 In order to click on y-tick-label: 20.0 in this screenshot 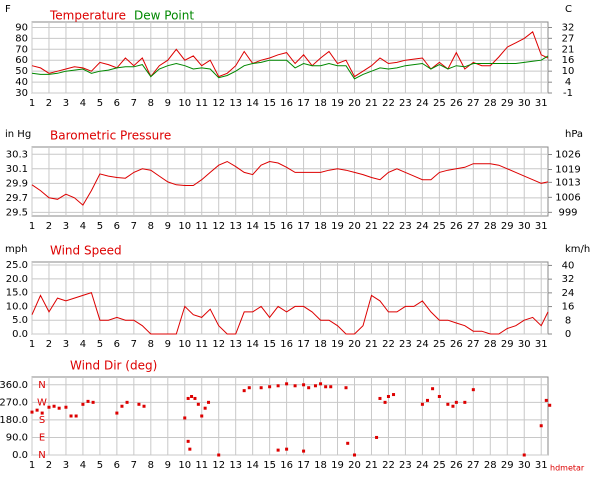, I will do `click(17, 279)`.